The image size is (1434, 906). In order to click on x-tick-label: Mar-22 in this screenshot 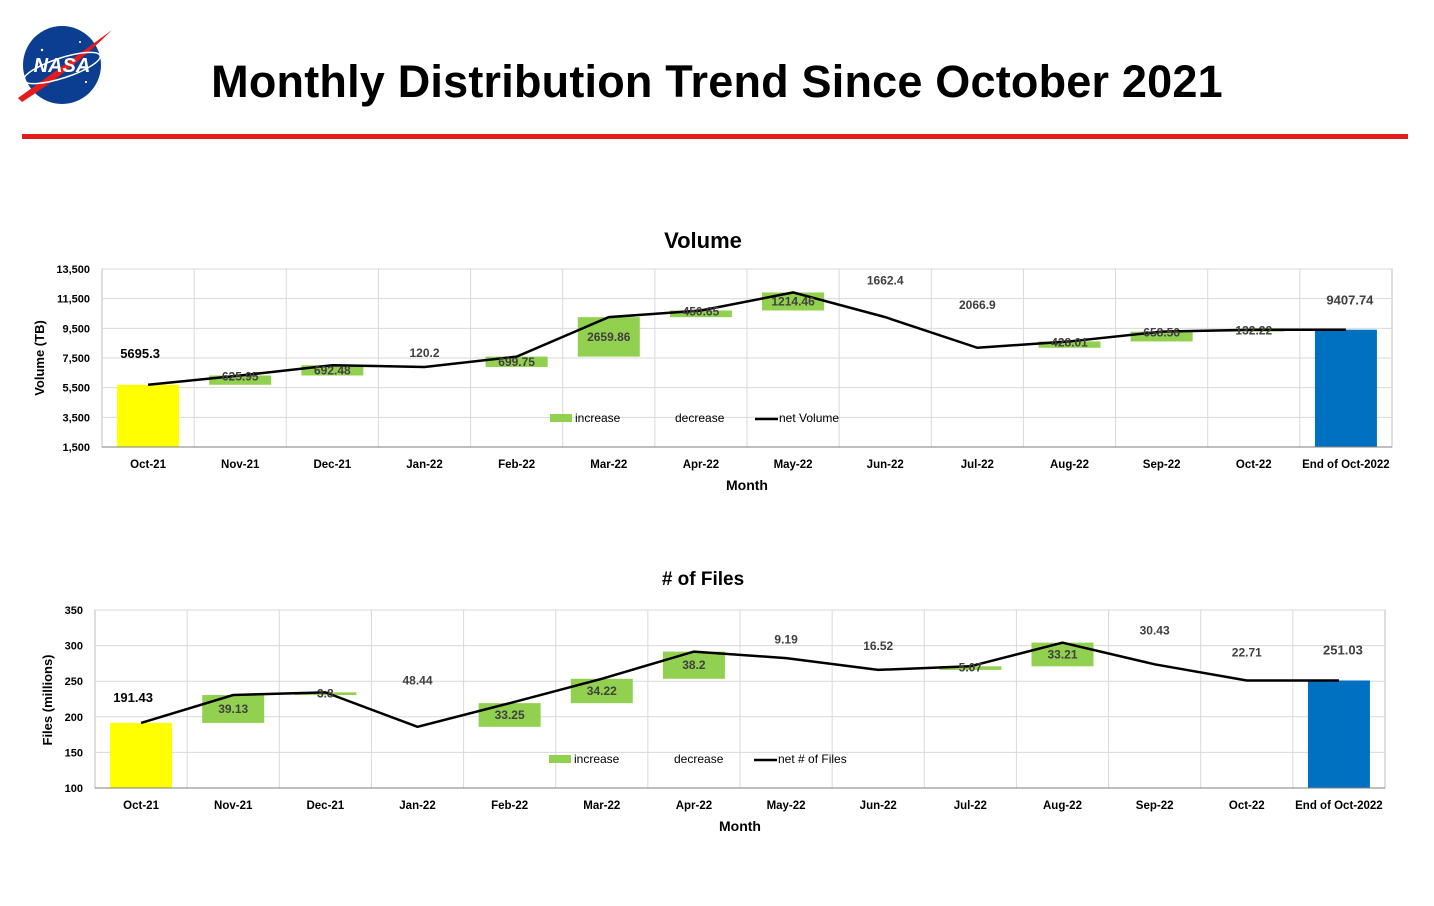, I will do `click(601, 806)`.